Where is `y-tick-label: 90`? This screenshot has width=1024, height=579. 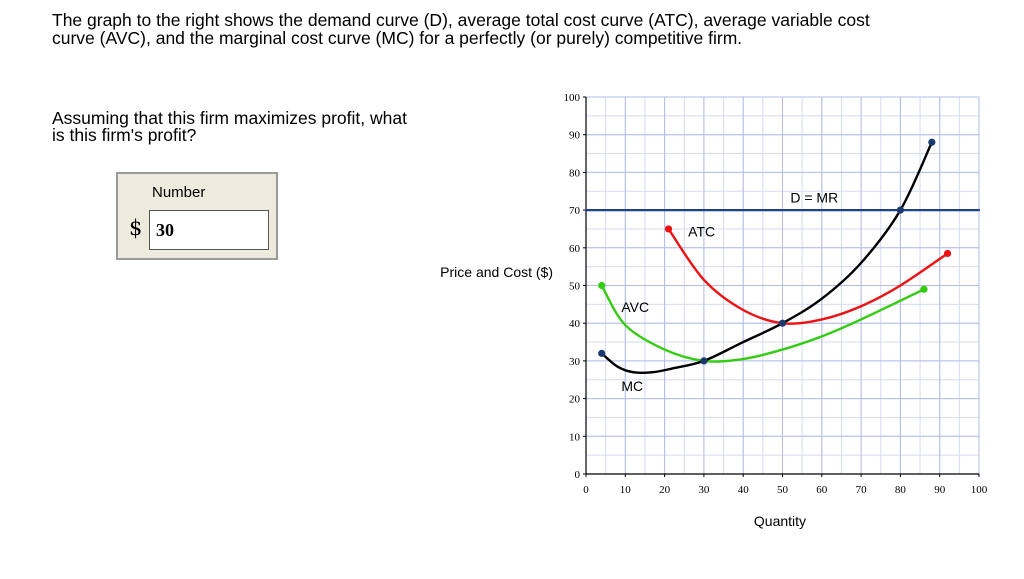
y-tick-label: 90 is located at coordinates (575, 136).